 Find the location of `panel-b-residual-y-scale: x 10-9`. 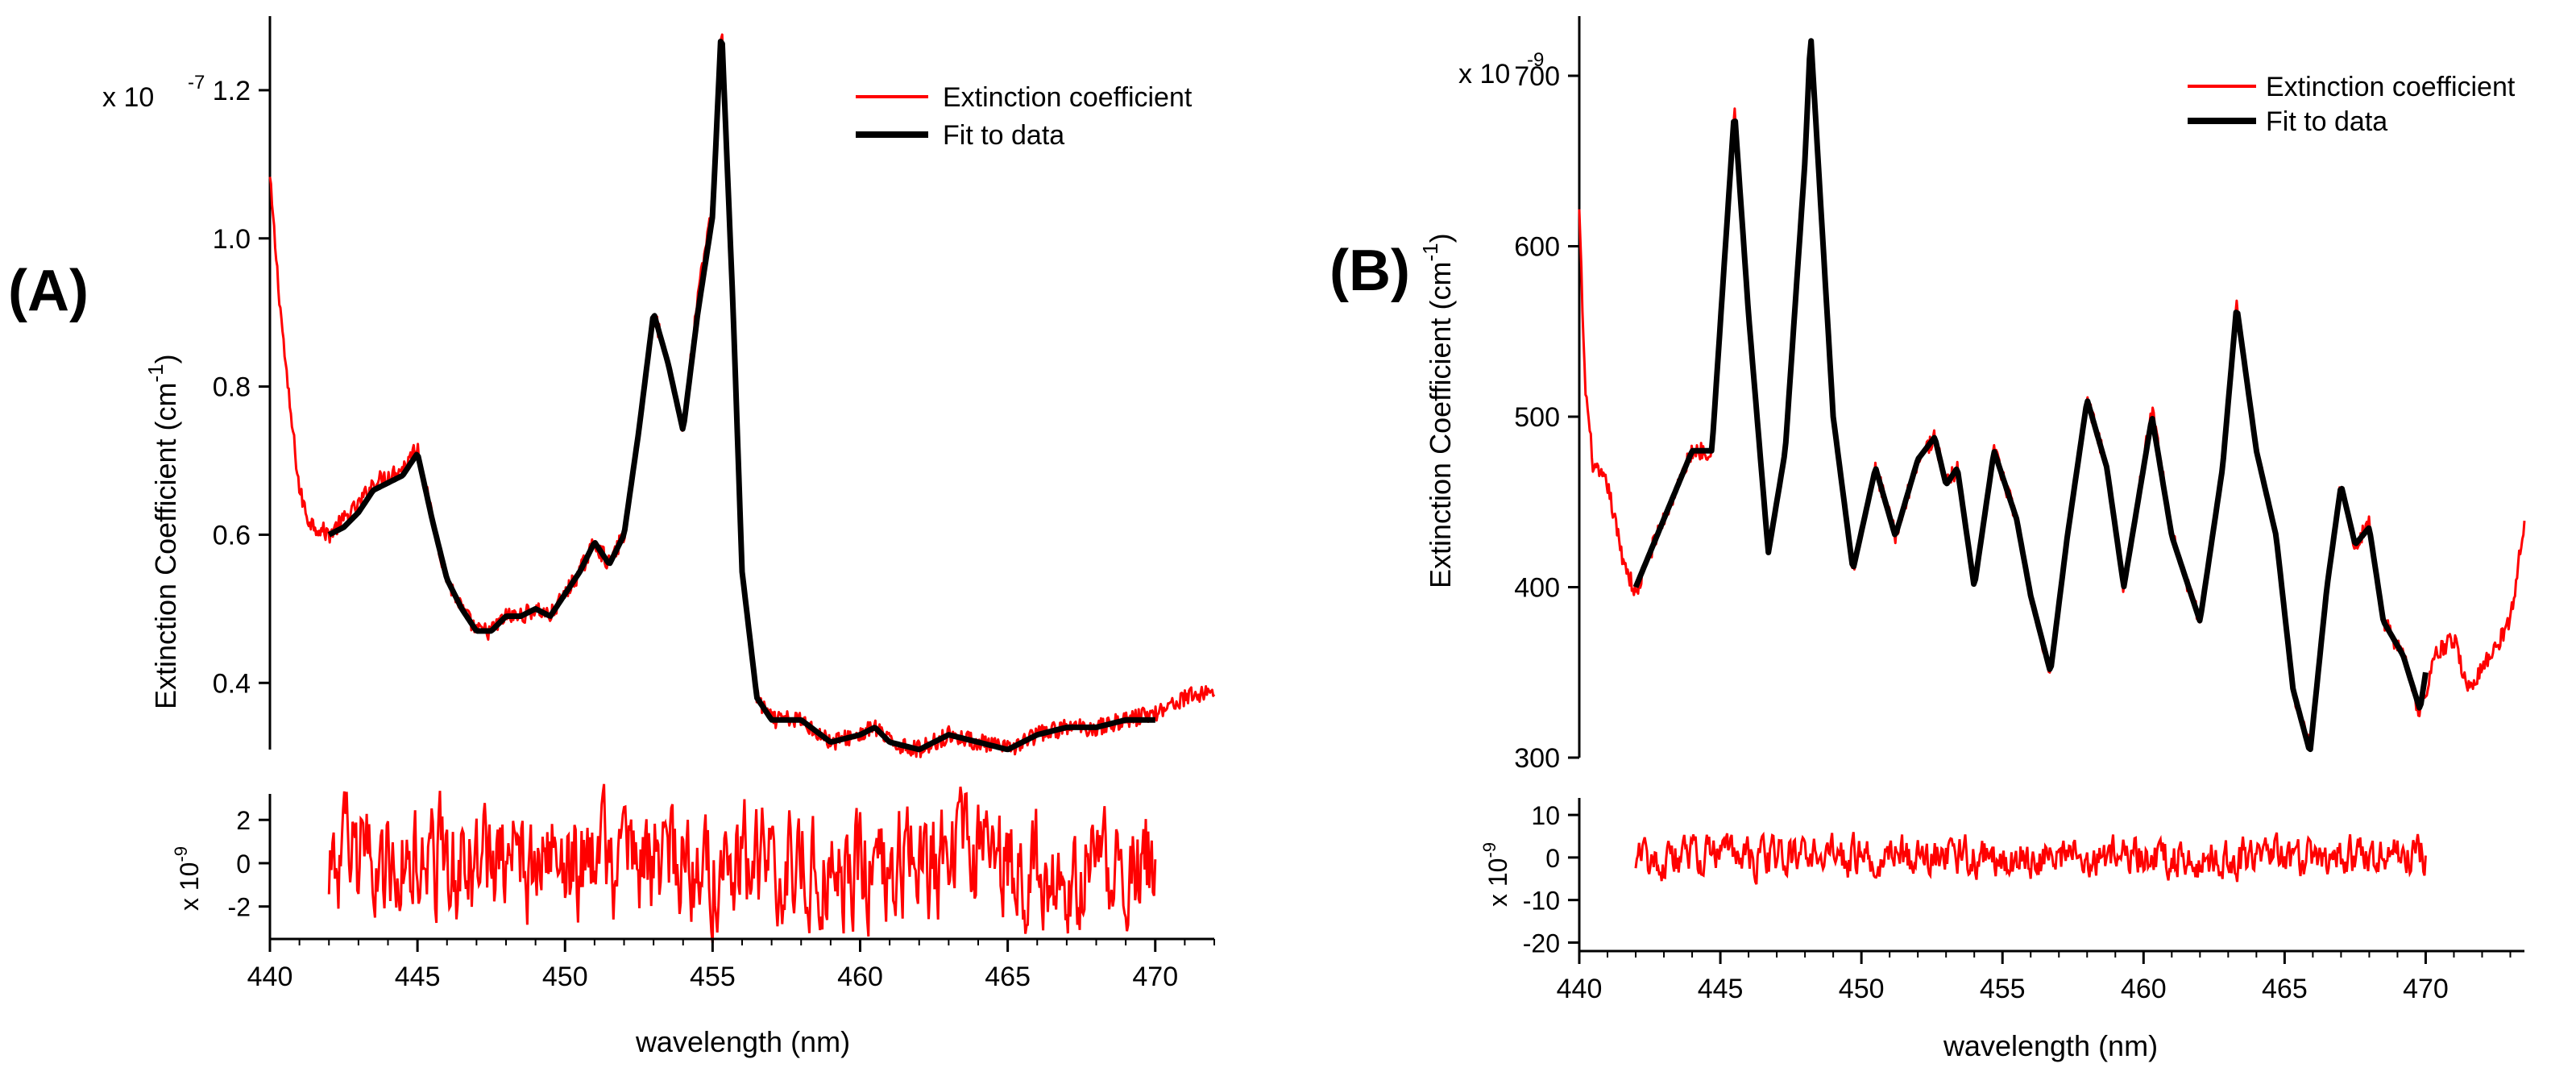

panel-b-residual-y-scale: x 10-9 is located at coordinates (1495, 874).